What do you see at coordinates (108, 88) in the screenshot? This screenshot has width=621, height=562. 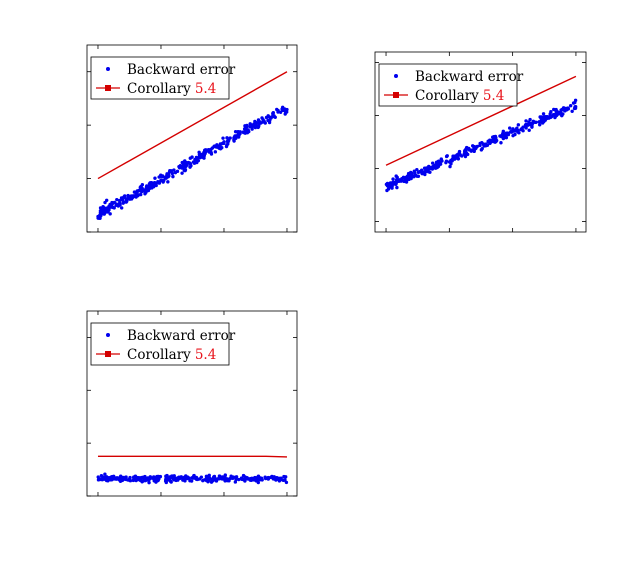 I see `legend-marker-square` at bounding box center [108, 88].